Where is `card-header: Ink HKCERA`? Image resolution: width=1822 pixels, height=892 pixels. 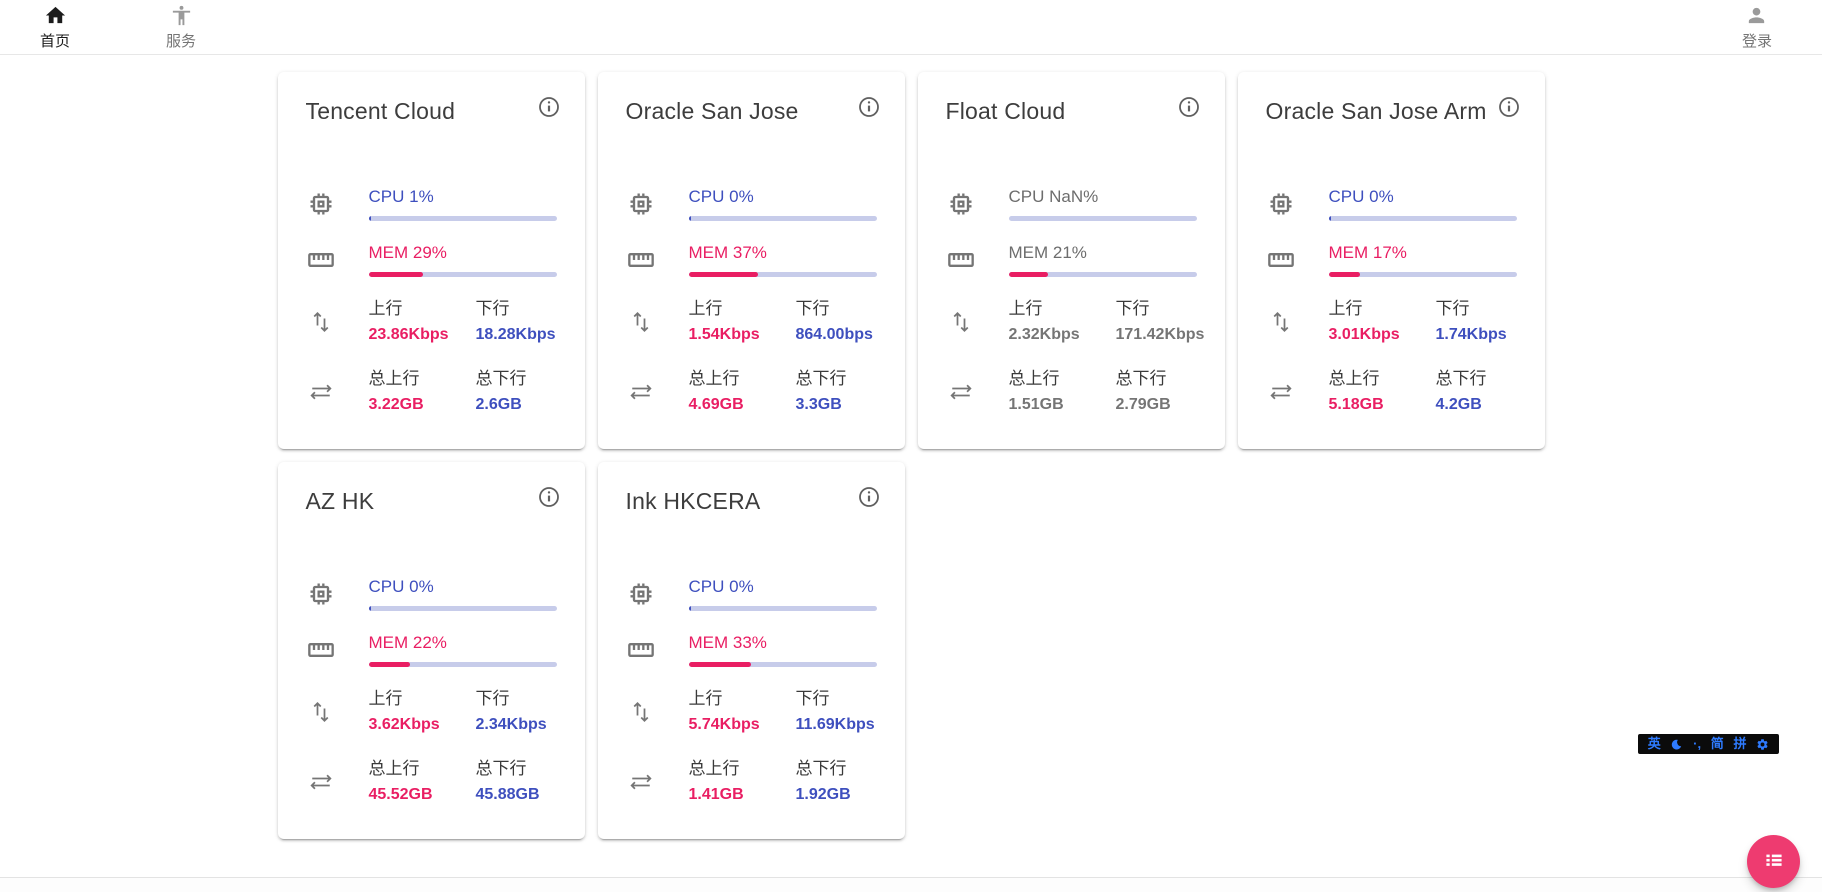 card-header: Ink HKCERA is located at coordinates (752, 501).